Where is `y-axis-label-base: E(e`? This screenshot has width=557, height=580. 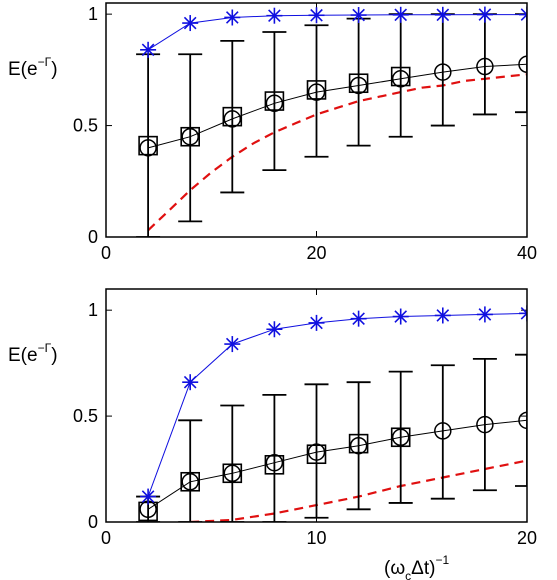
y-axis-label-base: E(e is located at coordinates (23, 69).